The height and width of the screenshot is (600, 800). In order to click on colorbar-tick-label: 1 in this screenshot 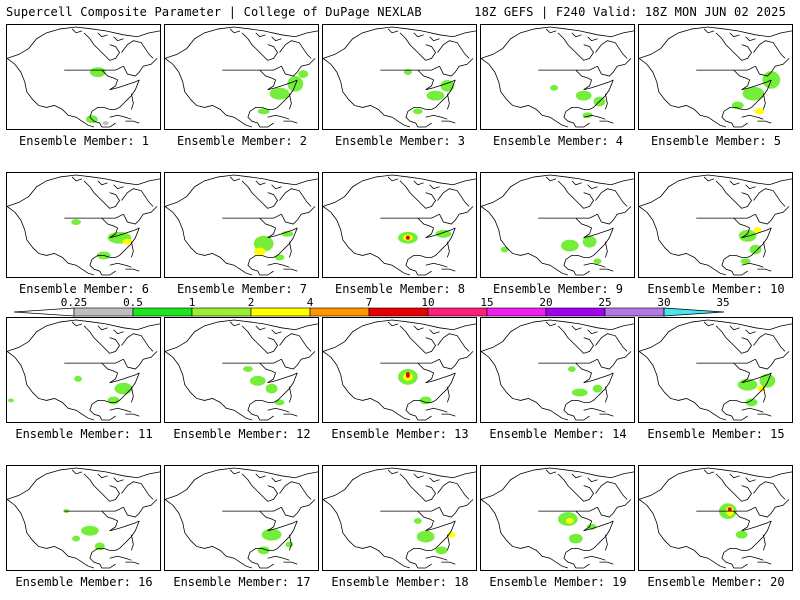, I will do `click(192, 302)`.